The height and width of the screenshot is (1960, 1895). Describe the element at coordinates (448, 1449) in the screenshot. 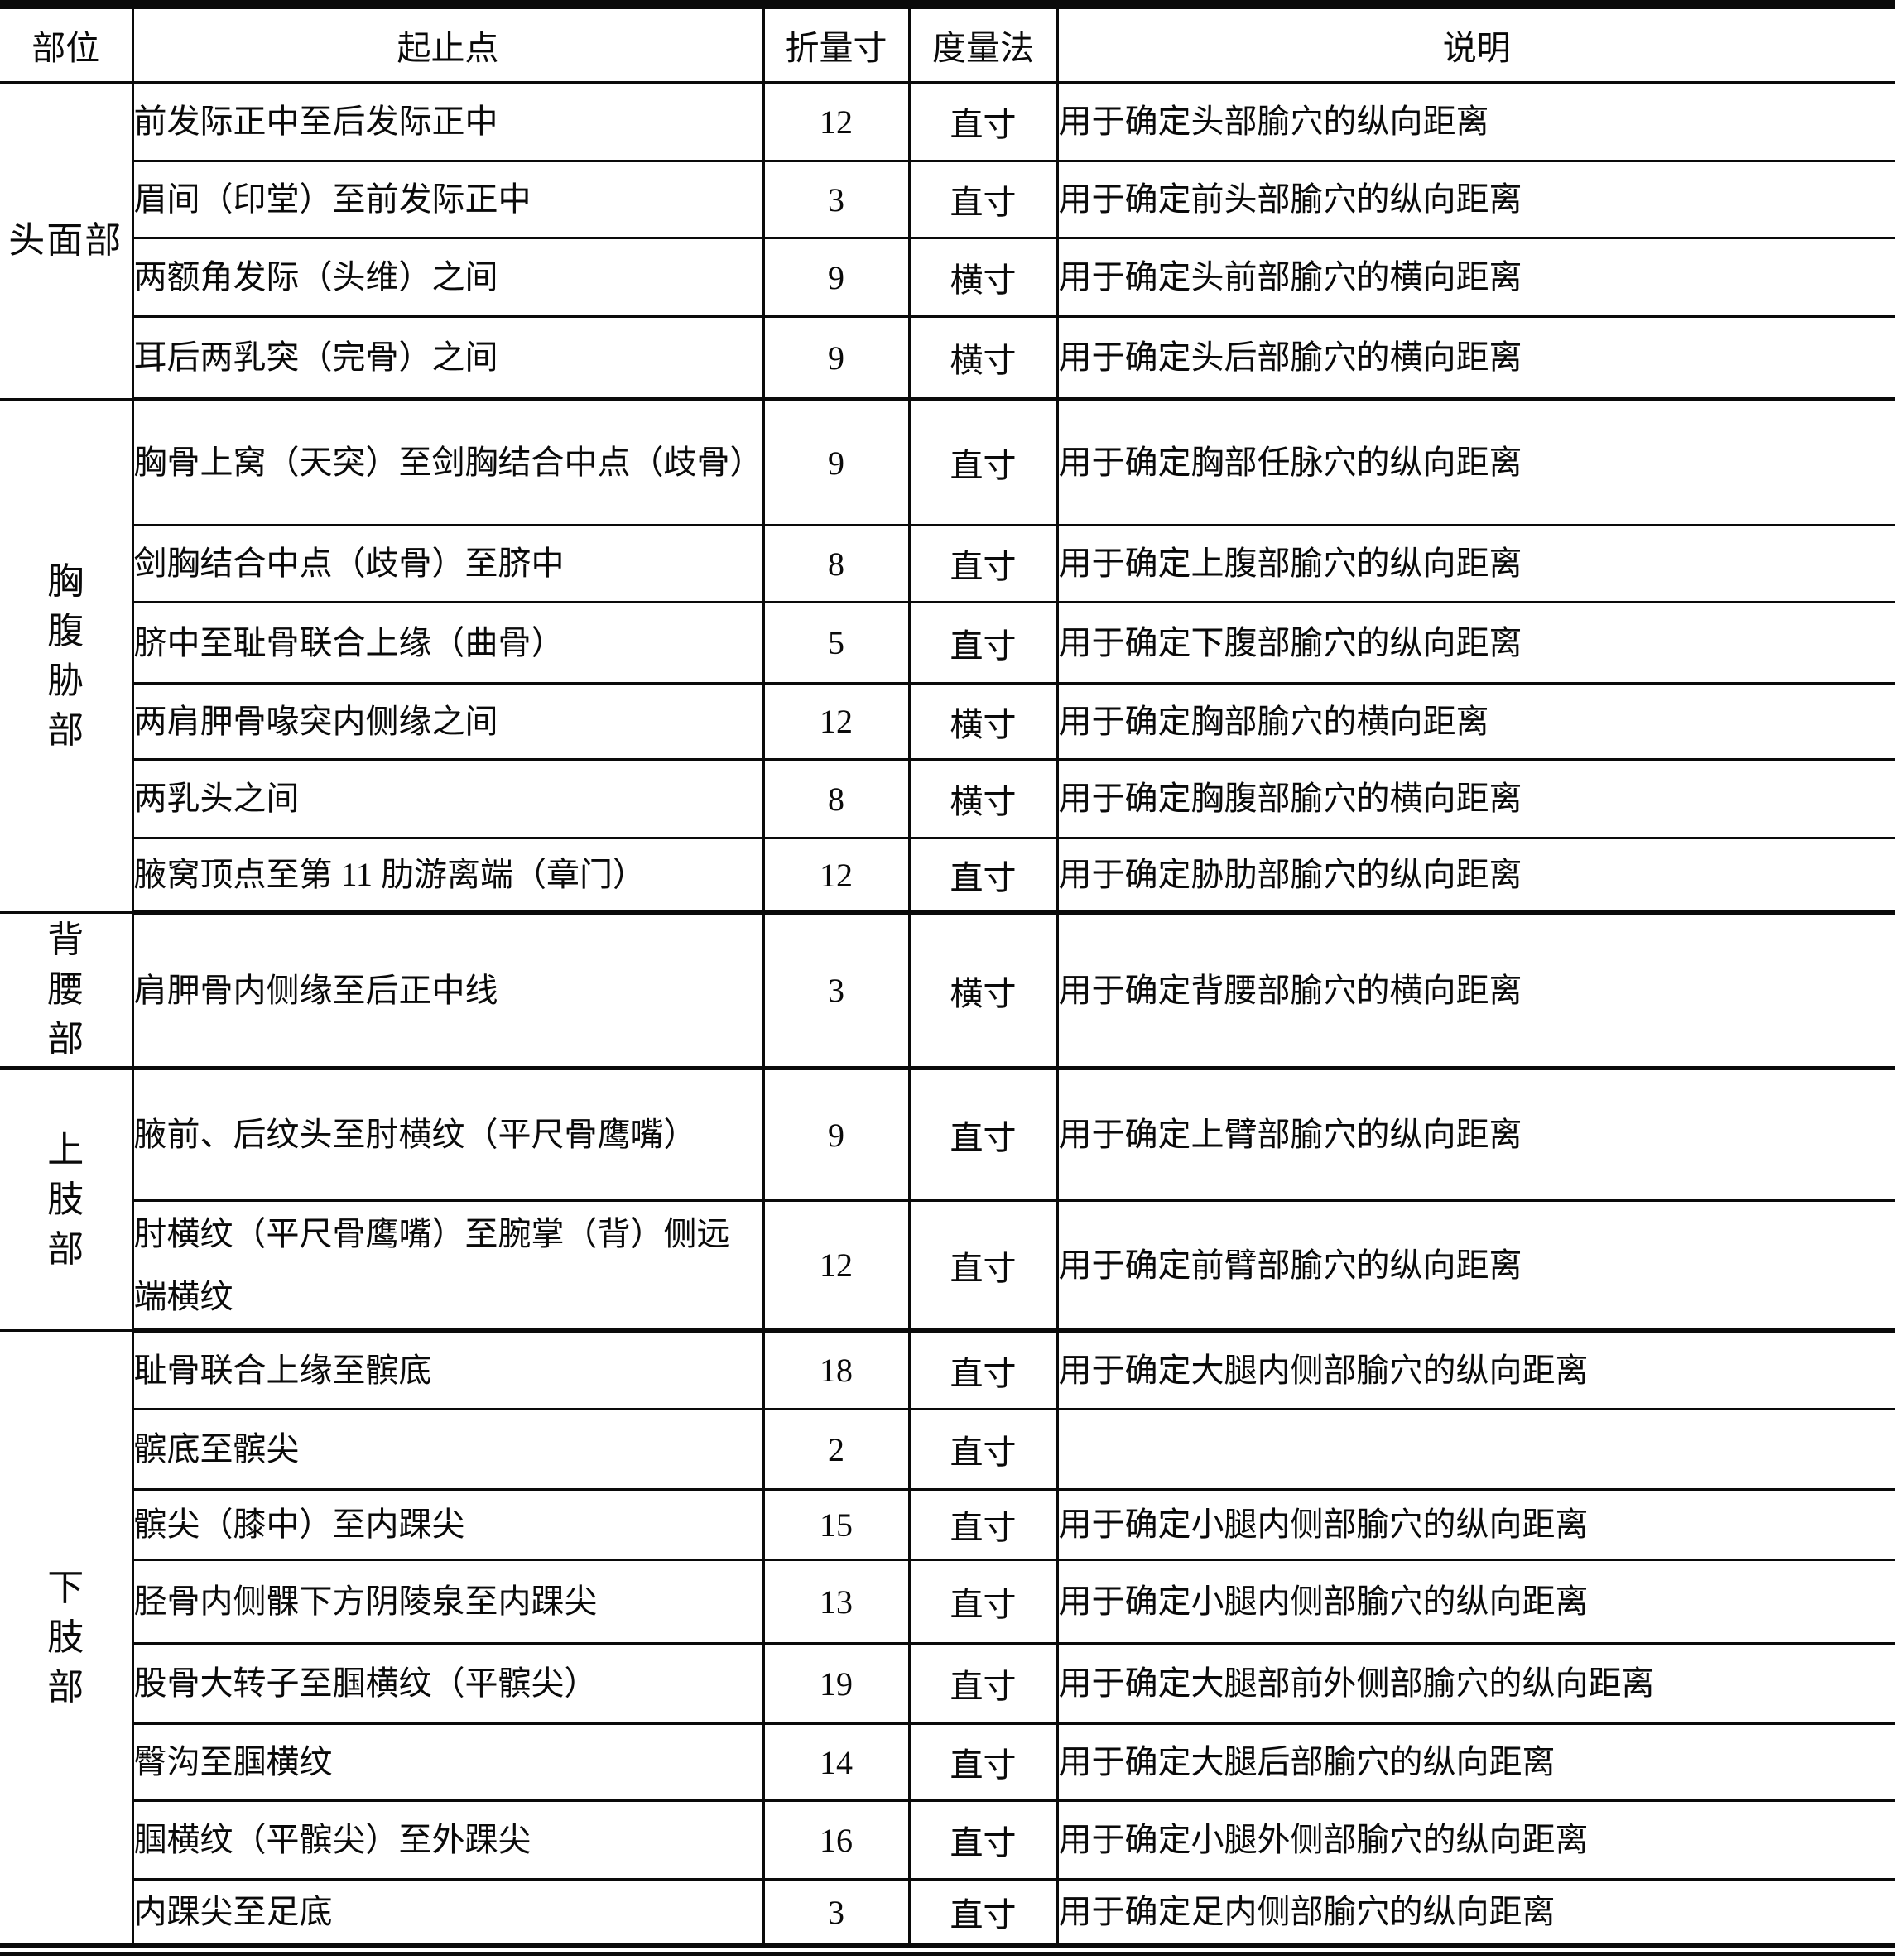

I see `cell-segment: 髌底至髌尖` at that location.